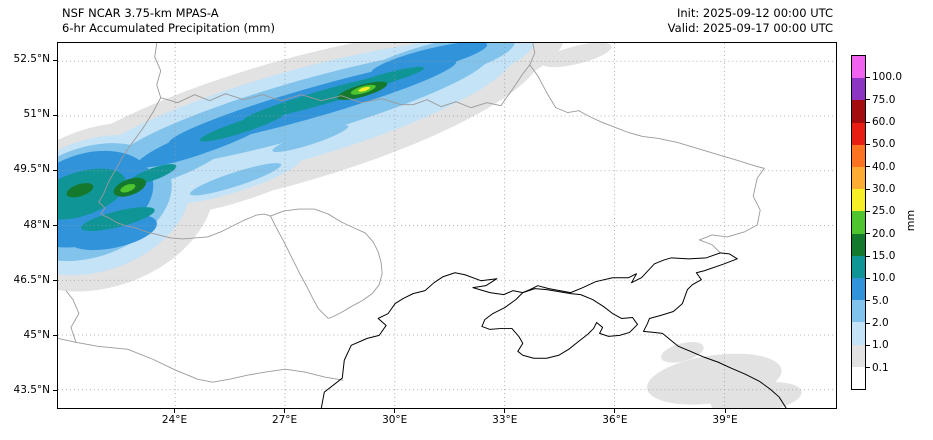 Image resolution: width=933 pixels, height=440 pixels. Describe the element at coordinates (395, 420) in the screenshot. I see `x-axis-tick-label: 30°E` at that location.